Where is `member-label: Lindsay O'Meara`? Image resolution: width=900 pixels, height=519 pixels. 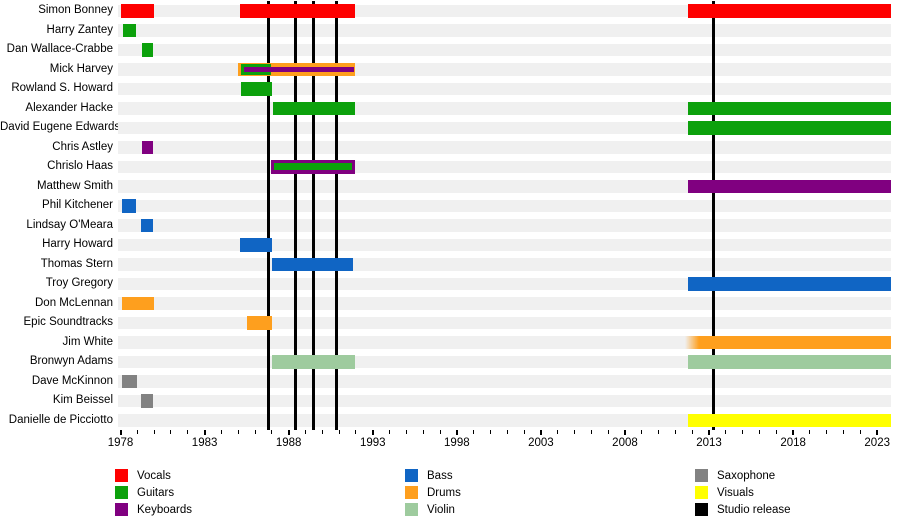 member-label: Lindsay O'Meara is located at coordinates (69, 224).